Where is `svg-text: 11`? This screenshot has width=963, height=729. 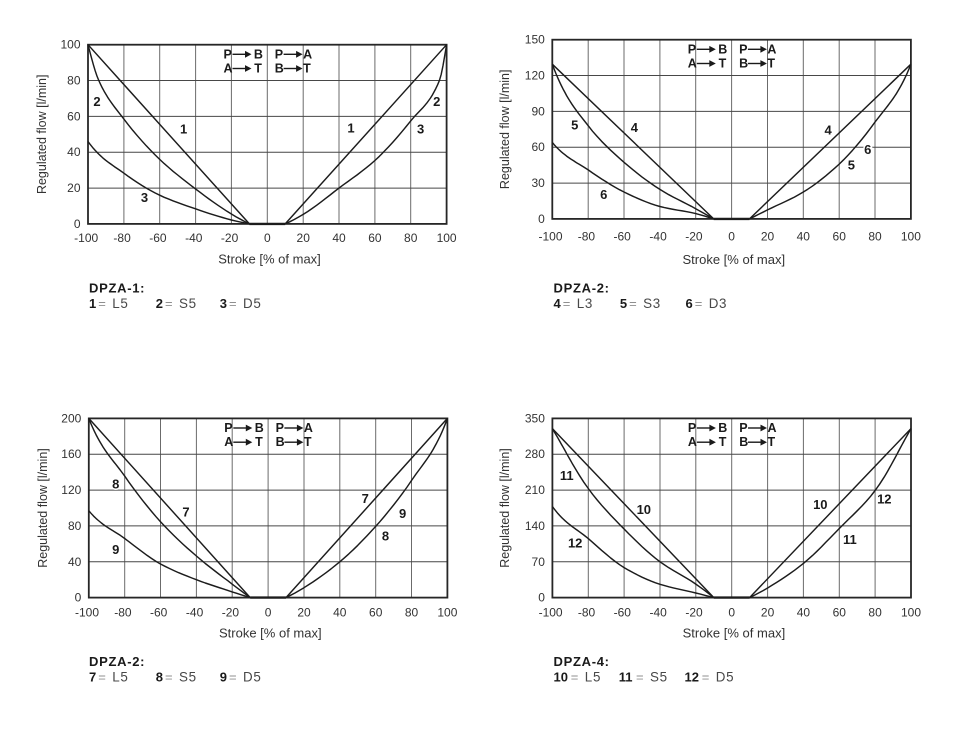
svg-text: 11 is located at coordinates (567, 475).